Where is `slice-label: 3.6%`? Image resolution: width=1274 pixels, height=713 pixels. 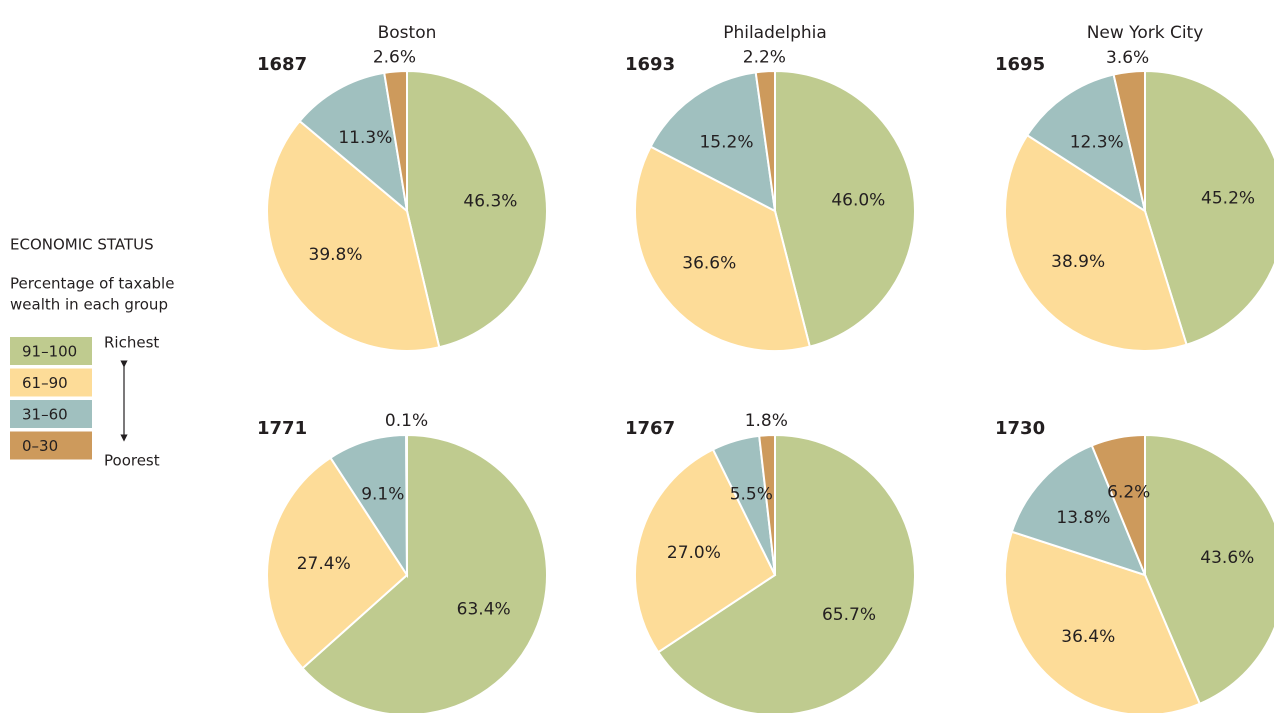 slice-label: 3.6% is located at coordinates (1127, 58).